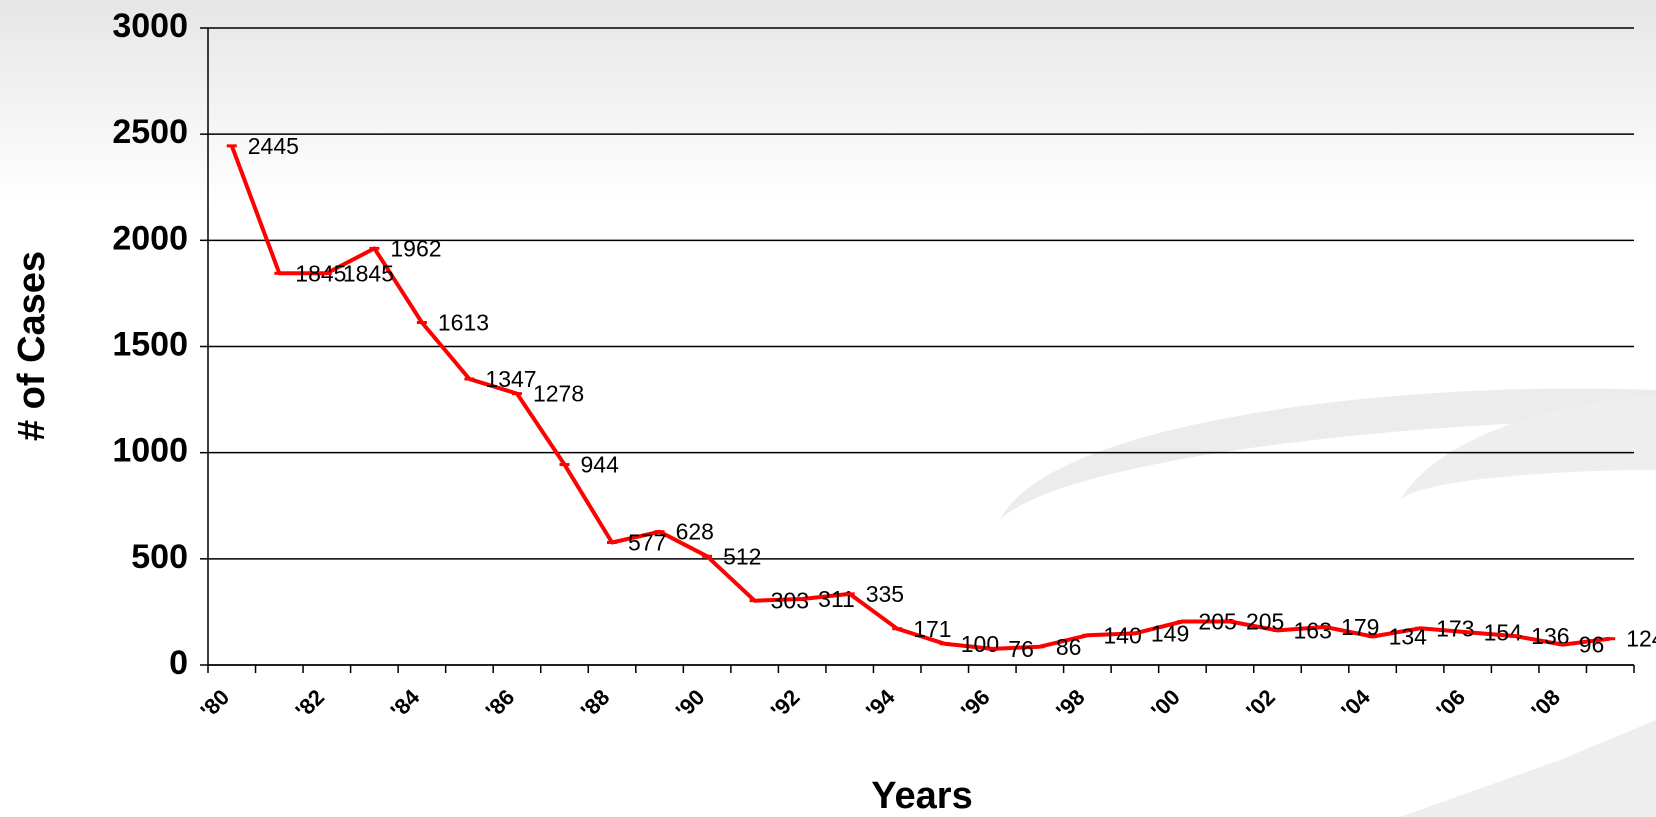 Image resolution: width=1656 pixels, height=817 pixels. I want to click on data-label: 512, so click(742, 556).